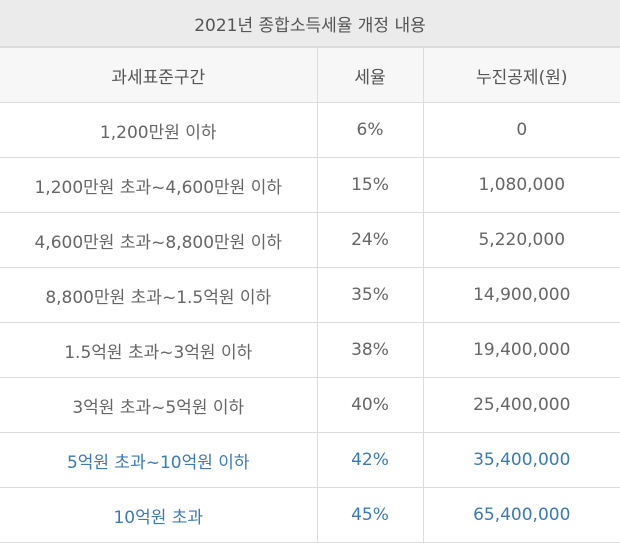  I want to click on bracket-cell: 4,600만원 초과~8,800만원 이하, so click(159, 240).